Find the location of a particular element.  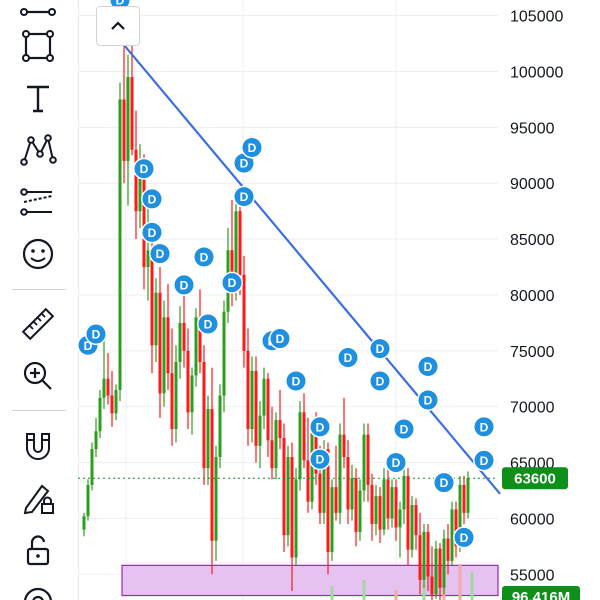

emoji-tool is located at coordinates (38, 254).